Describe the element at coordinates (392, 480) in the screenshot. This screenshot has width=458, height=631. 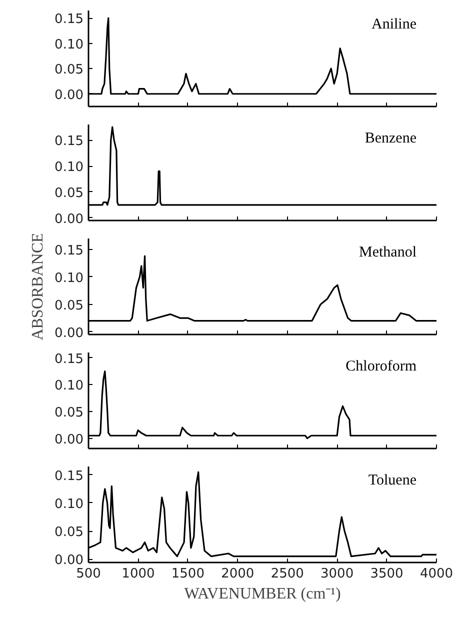
I see `chart-title: Toluene` at that location.